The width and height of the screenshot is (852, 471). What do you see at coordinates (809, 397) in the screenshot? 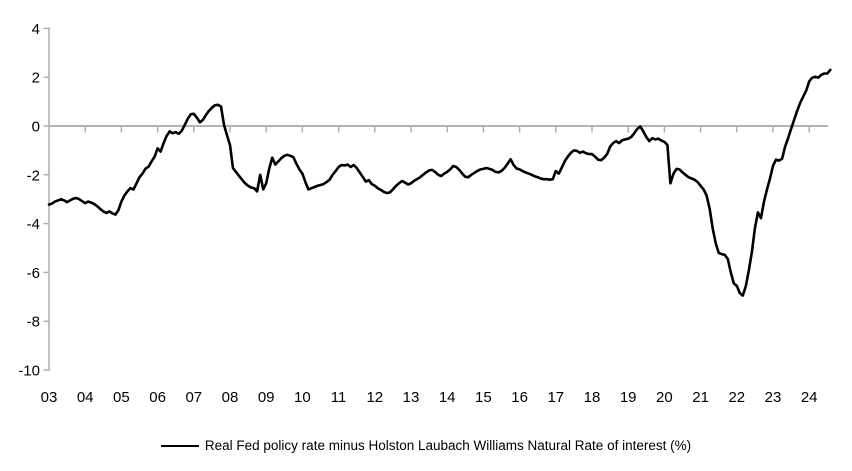
I see `x-axis-tick-label: 24` at bounding box center [809, 397].